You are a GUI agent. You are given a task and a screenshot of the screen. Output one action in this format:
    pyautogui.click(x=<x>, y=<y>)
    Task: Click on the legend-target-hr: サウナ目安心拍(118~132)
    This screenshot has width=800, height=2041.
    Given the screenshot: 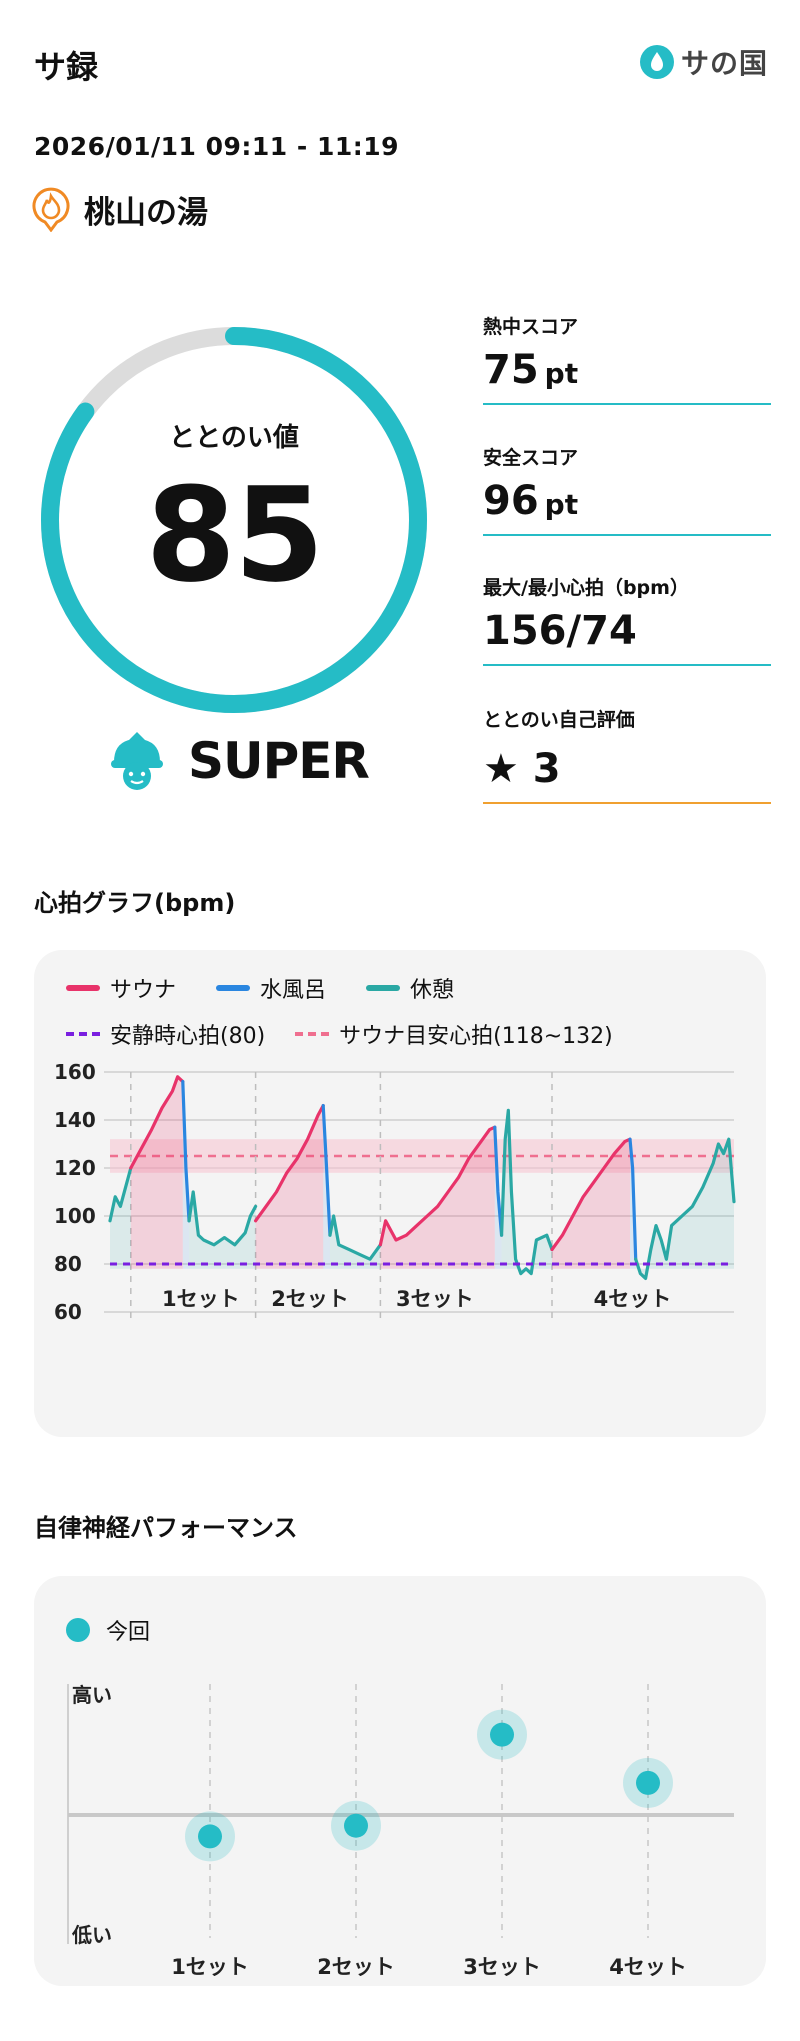 What is the action you would take?
    pyautogui.click(x=454, y=1034)
    